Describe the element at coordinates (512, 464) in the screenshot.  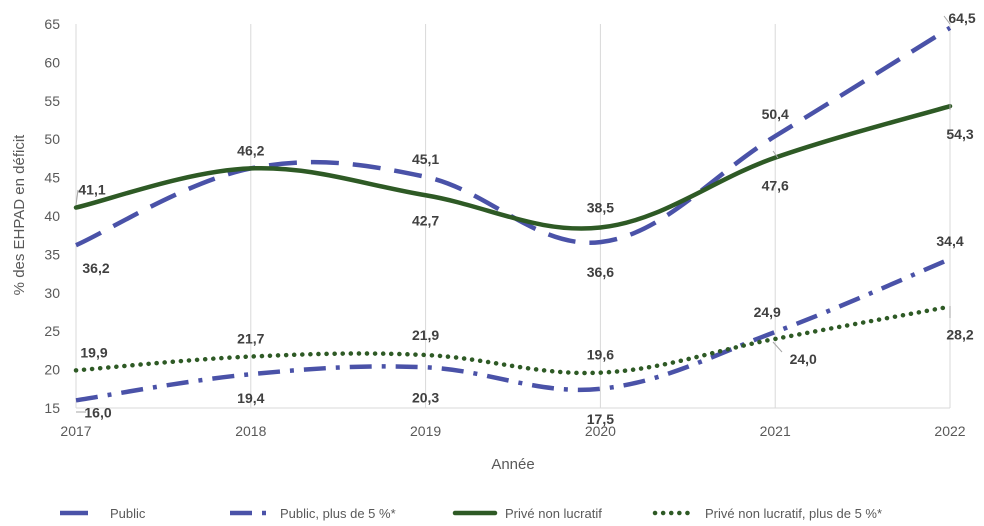
I see `x-axis-title: Année` at that location.